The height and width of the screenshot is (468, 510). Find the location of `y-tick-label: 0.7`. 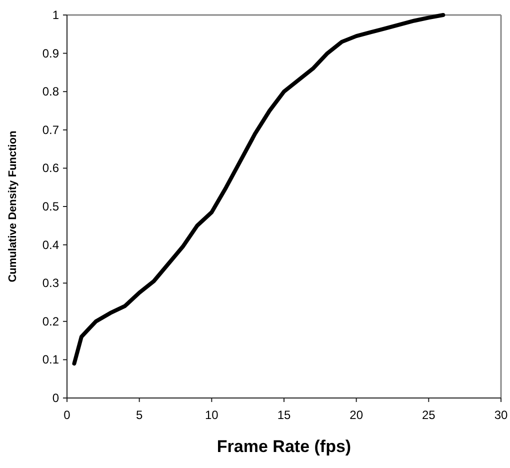

y-tick-label: 0.7 is located at coordinates (51, 129).